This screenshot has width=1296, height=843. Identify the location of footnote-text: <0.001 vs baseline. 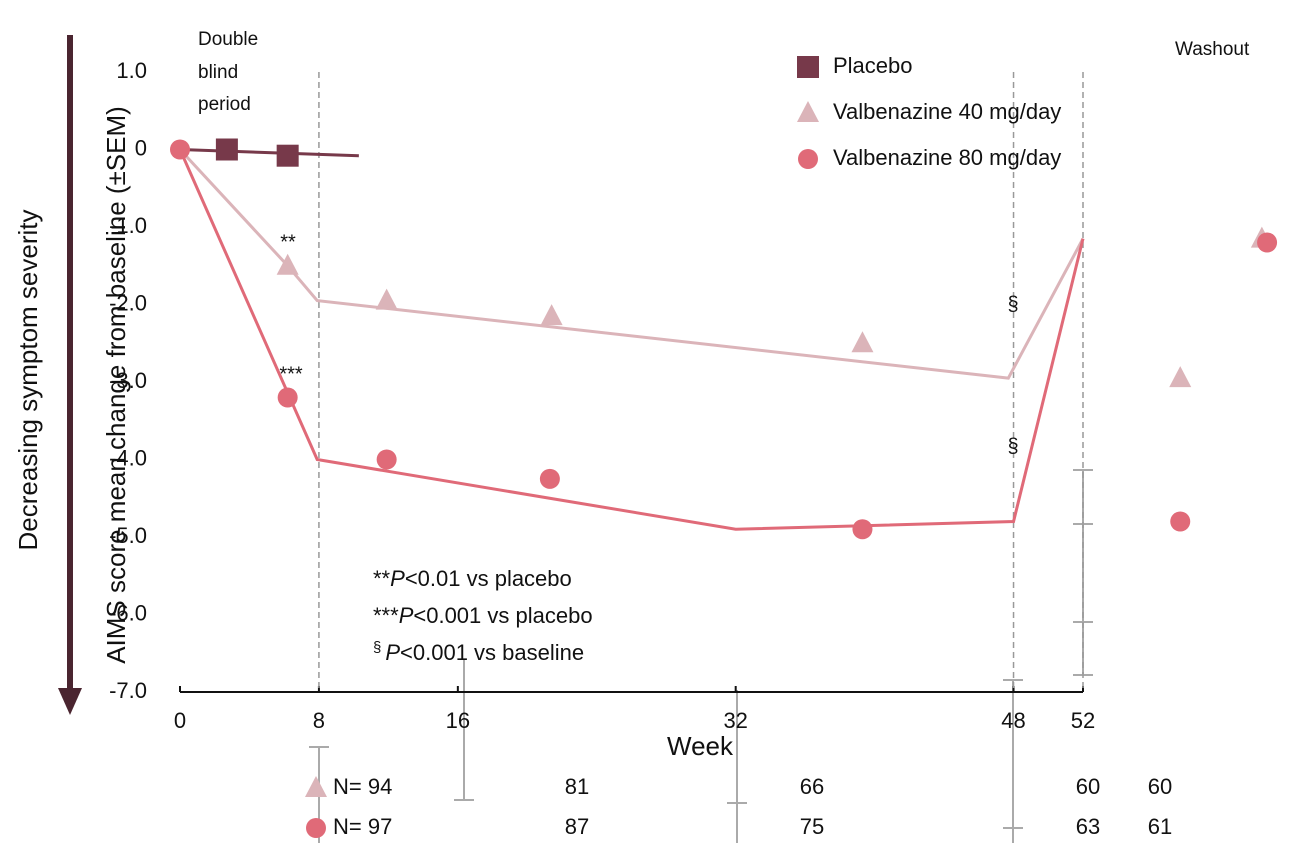
(492, 652).